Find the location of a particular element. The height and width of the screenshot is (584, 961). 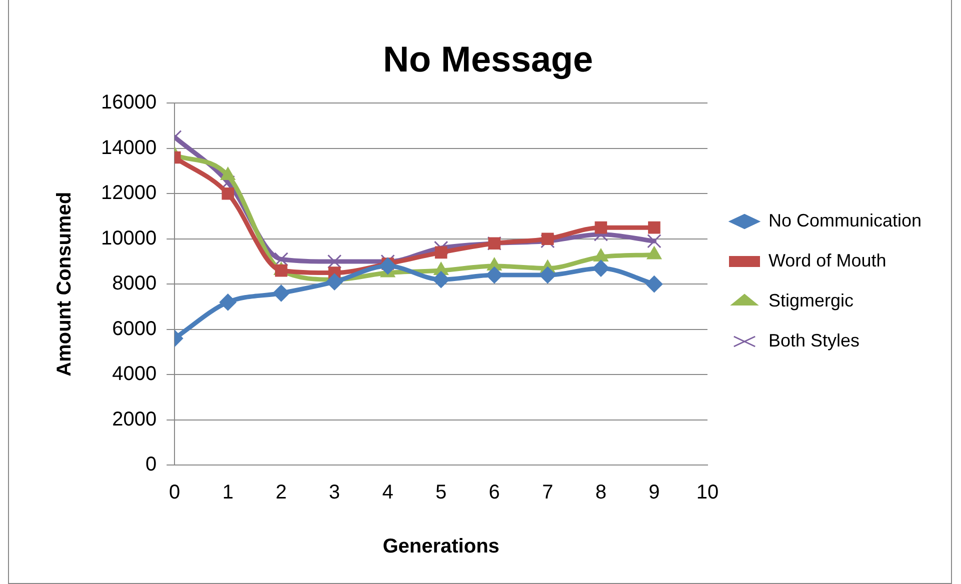

legend-label: Both Styles is located at coordinates (814, 340).